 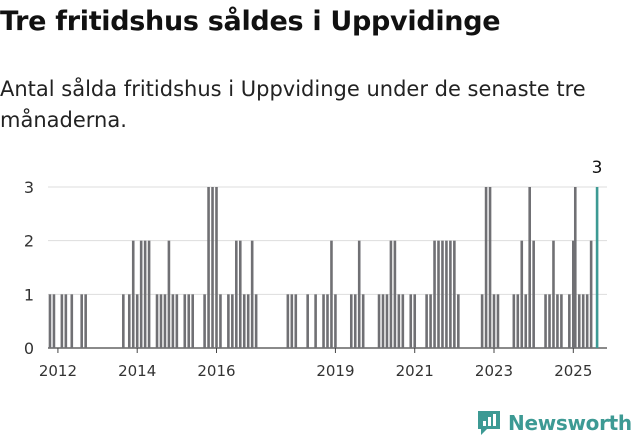 I want to click on x-tick-label: 2021, so click(x=415, y=371).